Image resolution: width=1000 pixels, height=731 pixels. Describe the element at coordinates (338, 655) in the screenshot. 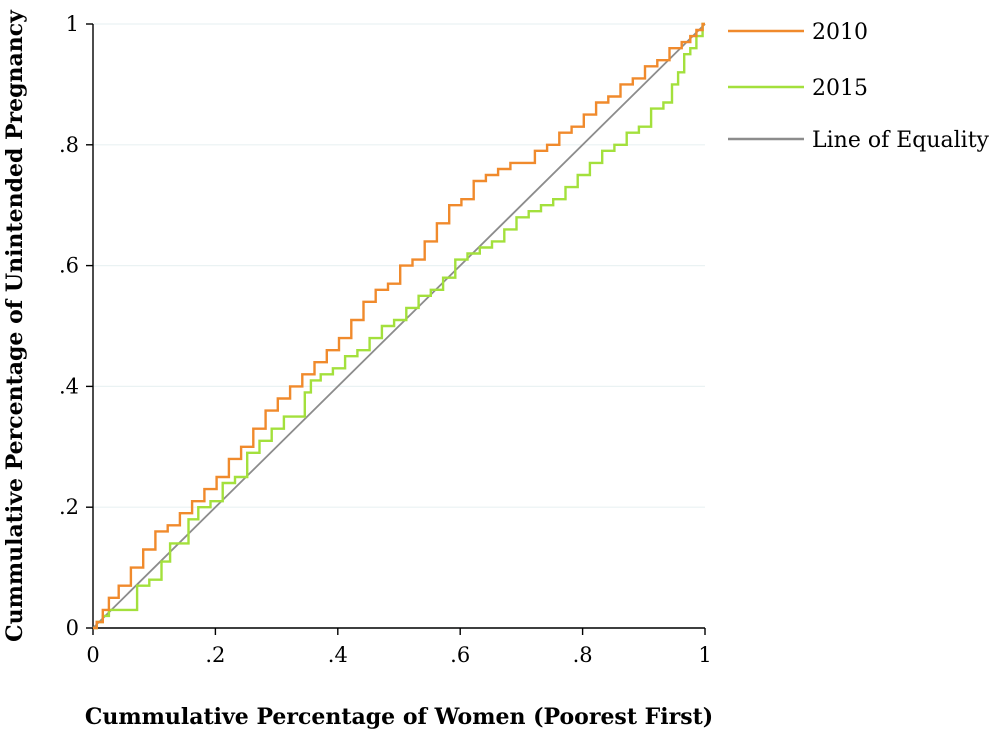

I see `x-tick-label: .4` at that location.